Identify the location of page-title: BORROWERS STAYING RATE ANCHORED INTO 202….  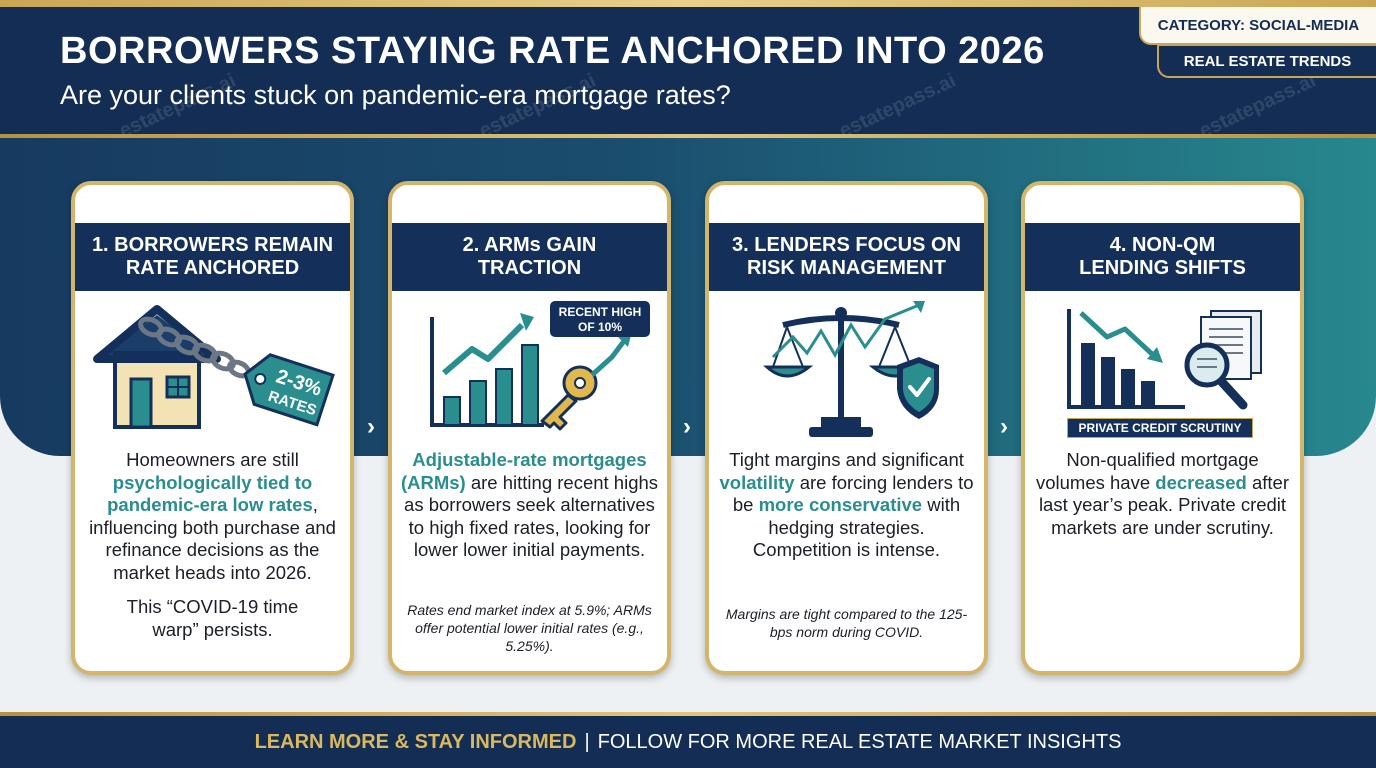
(552, 51).